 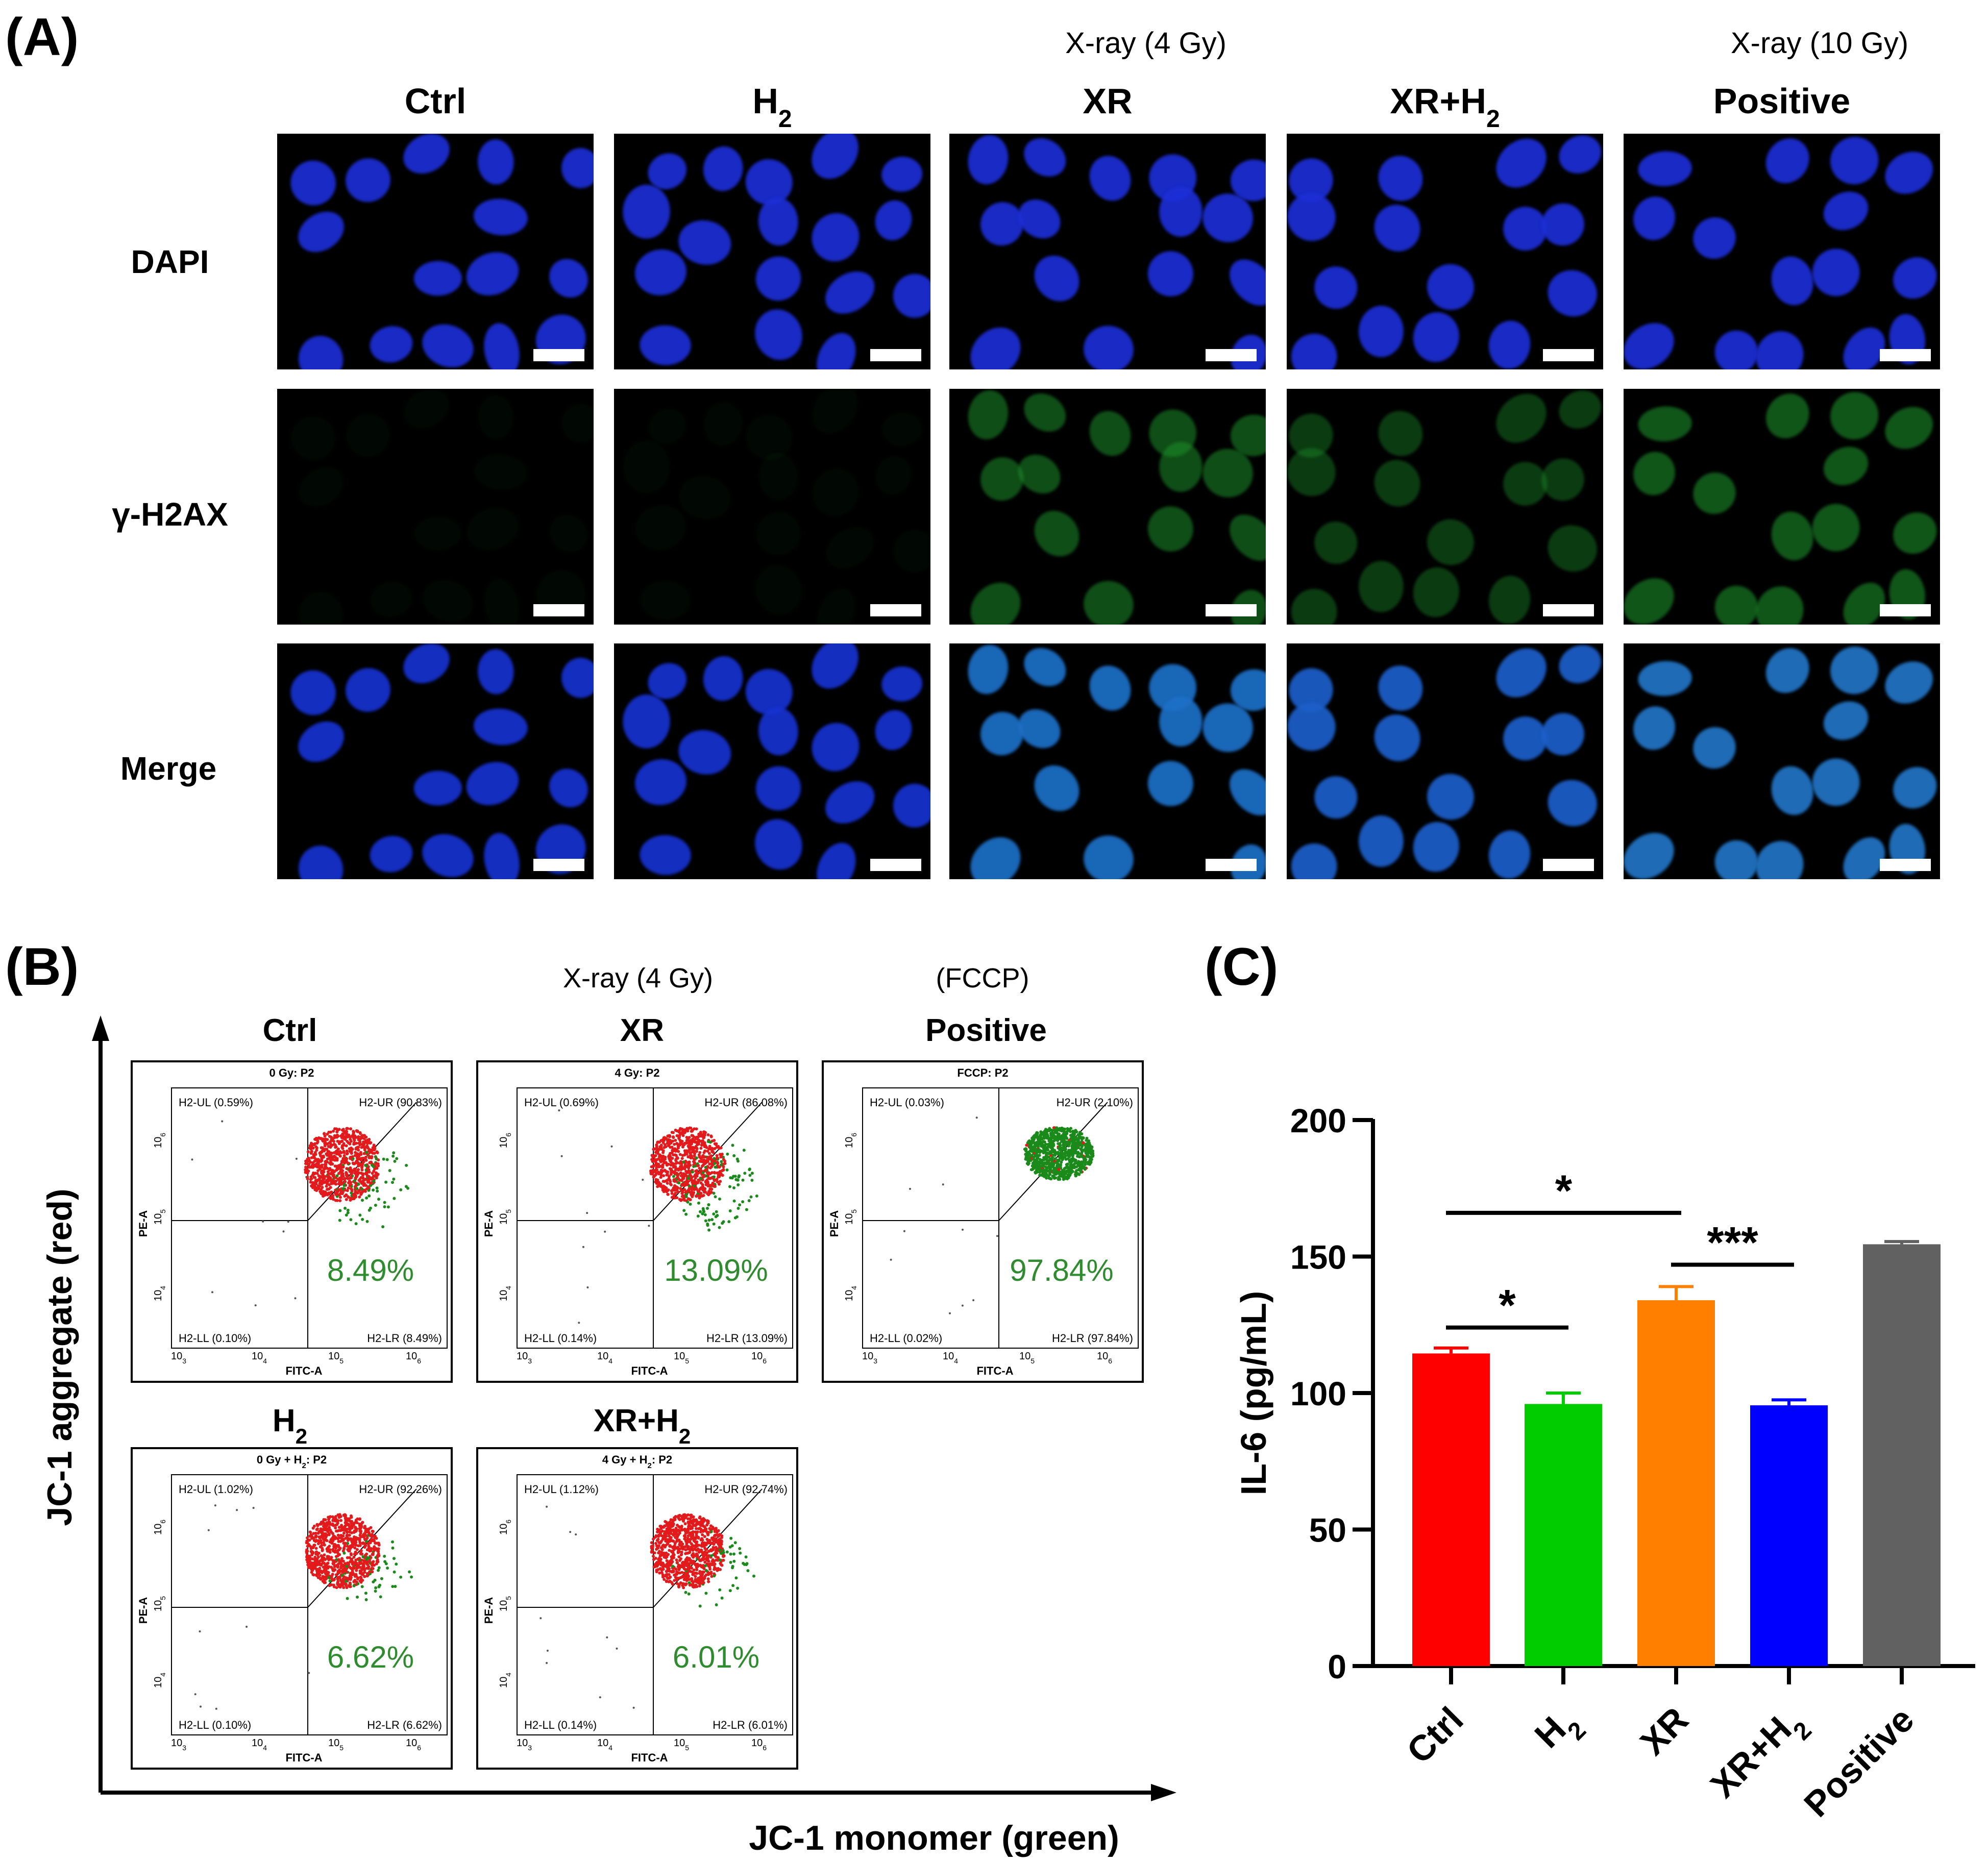 I want to click on quadrant-ur: H2-UR (92.74%), so click(x=746, y=1489).